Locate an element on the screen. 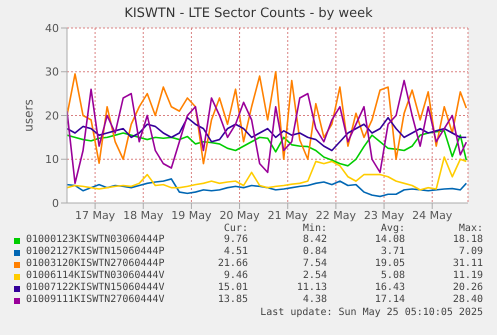  text: Avg: is located at coordinates (392, 228).